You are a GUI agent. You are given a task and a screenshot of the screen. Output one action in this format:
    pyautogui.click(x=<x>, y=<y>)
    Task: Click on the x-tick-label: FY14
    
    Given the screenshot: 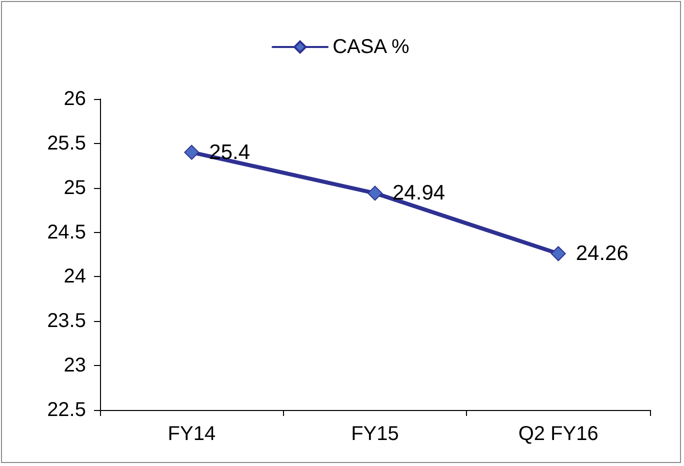 What is the action you would take?
    pyautogui.click(x=192, y=434)
    